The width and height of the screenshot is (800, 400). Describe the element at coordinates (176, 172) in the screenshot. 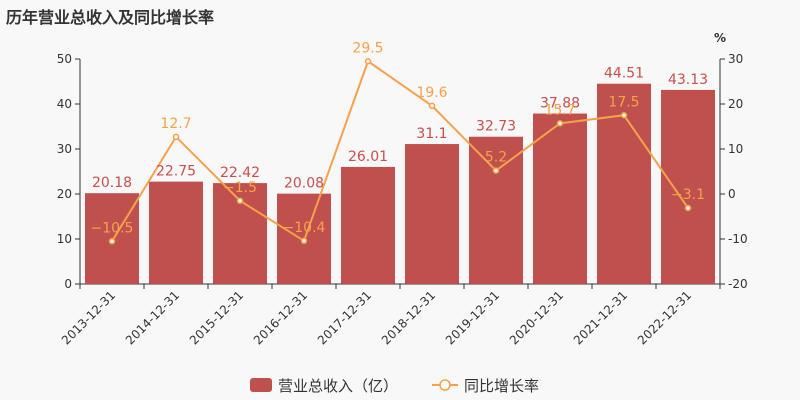

I see `bar-value-label: 22.75` at that location.